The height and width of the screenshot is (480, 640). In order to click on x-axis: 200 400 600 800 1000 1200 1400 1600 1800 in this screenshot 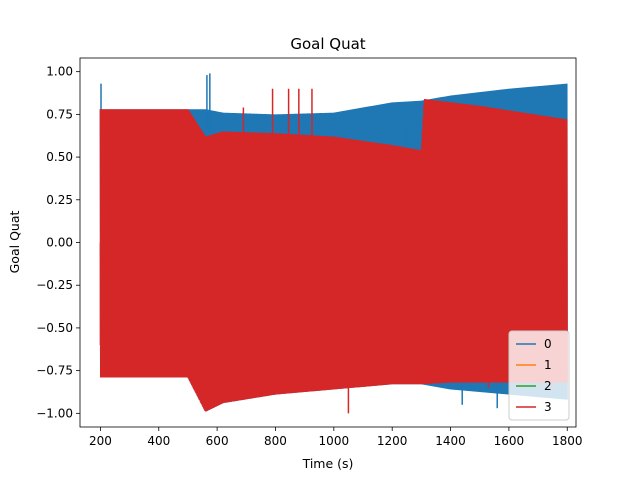, I will do `click(336, 437)`.